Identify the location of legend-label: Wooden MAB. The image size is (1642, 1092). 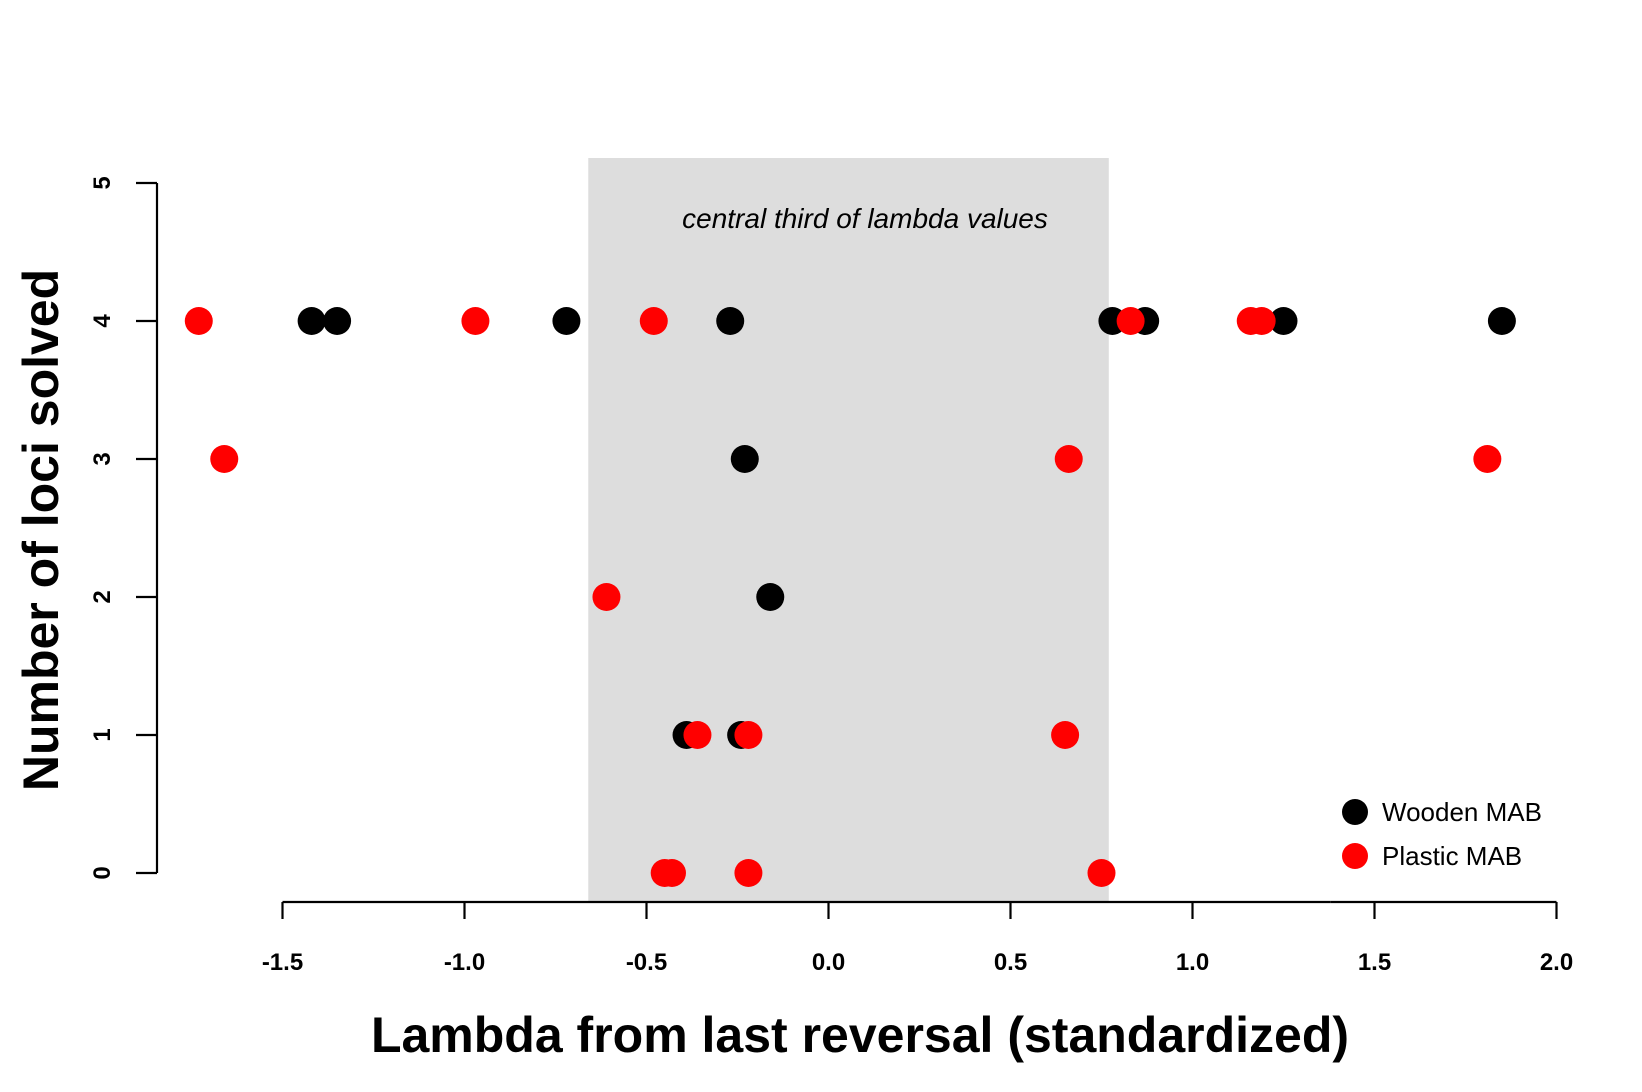
(1462, 812).